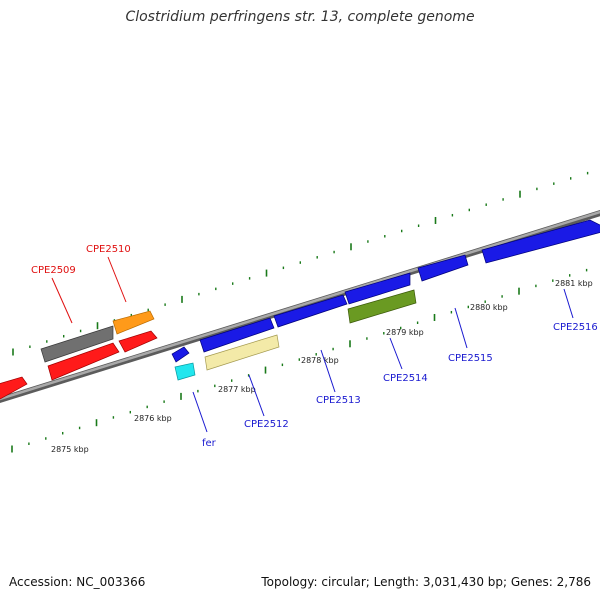 The height and width of the screenshot is (600, 600). I want to click on scale-label-2877: 2877 kbp, so click(237, 389).